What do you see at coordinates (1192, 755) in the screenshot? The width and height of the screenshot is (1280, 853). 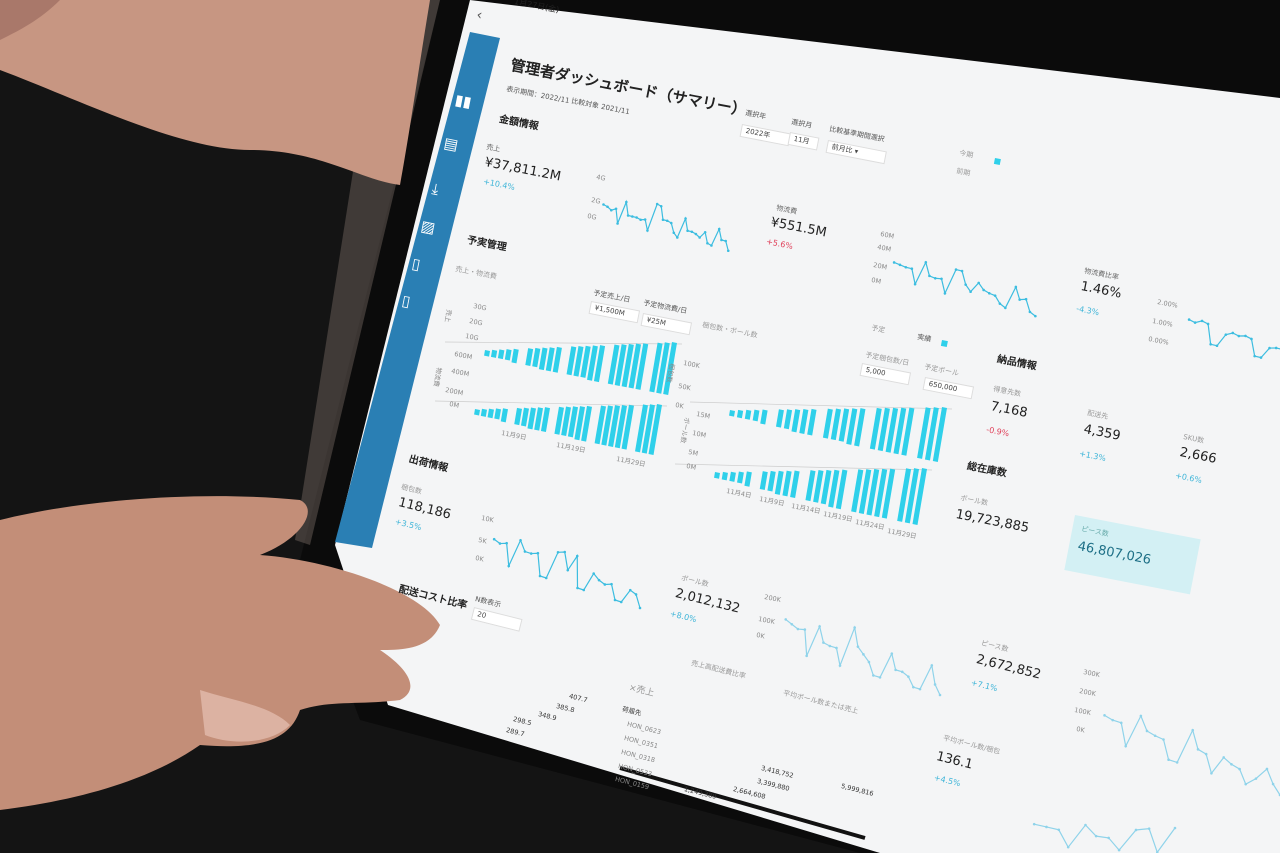 I see `pieces-sparkline` at bounding box center [1192, 755].